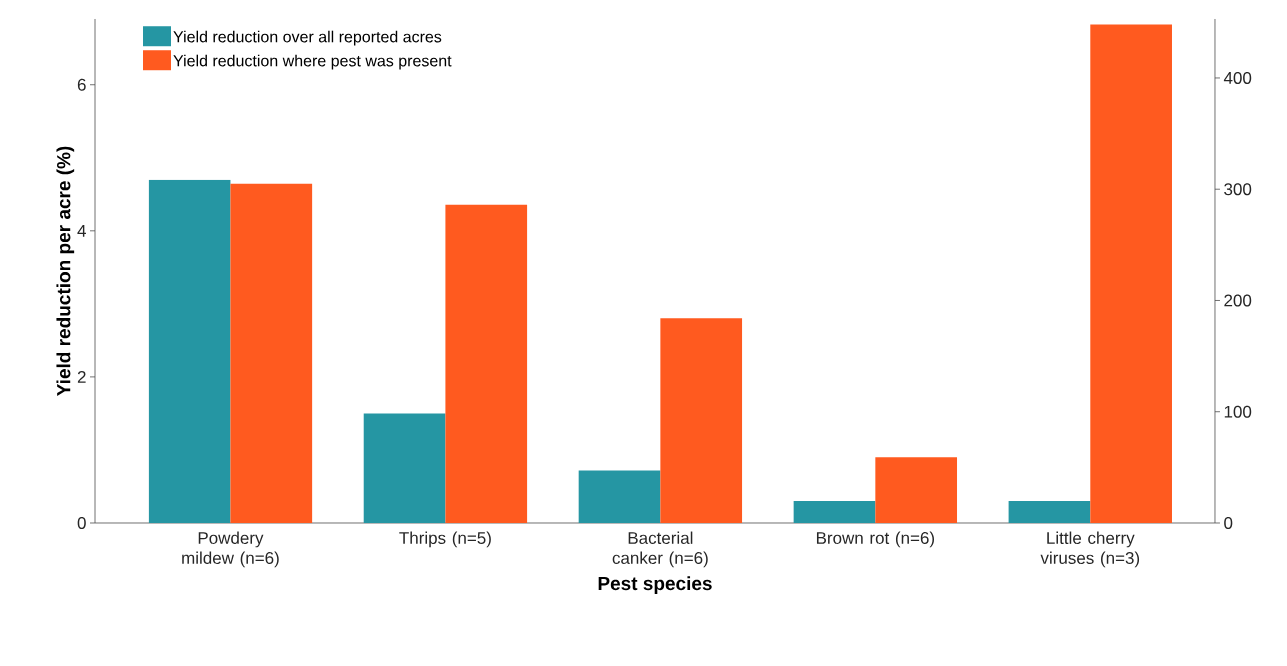 Image resolution: width=1287 pixels, height=666 pixels. What do you see at coordinates (81, 84) in the screenshot?
I see `y-tick-label: 6` at bounding box center [81, 84].